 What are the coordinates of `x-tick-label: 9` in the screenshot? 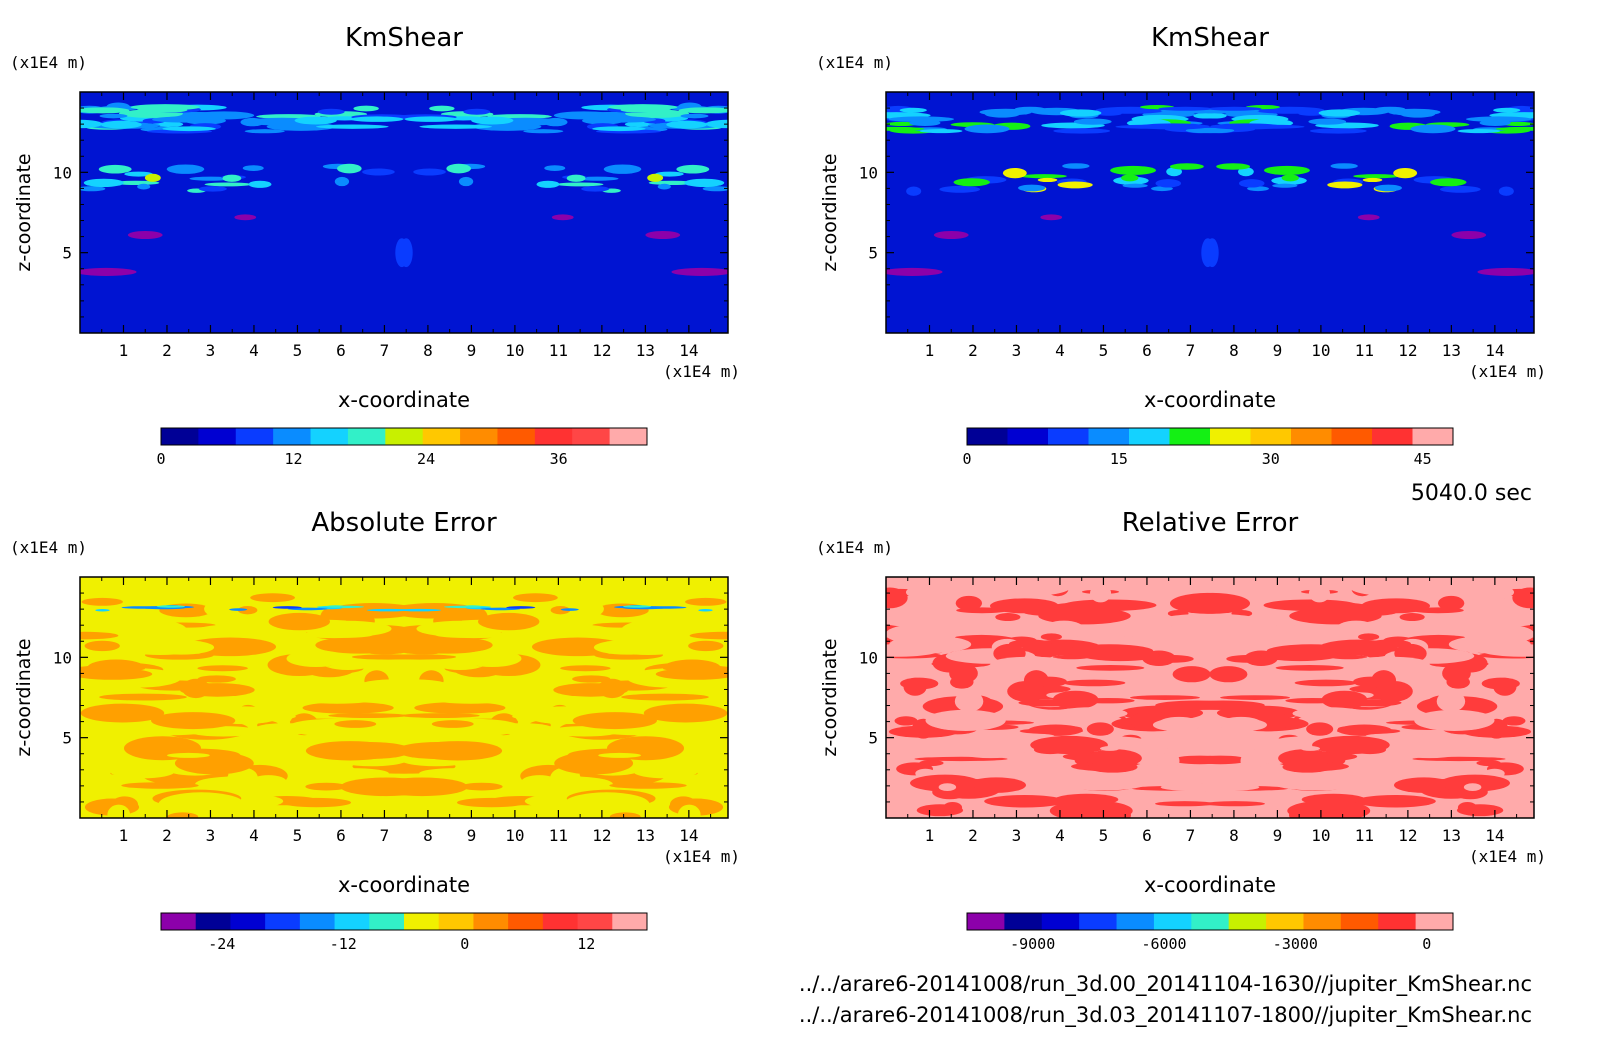 It's located at (472, 350).